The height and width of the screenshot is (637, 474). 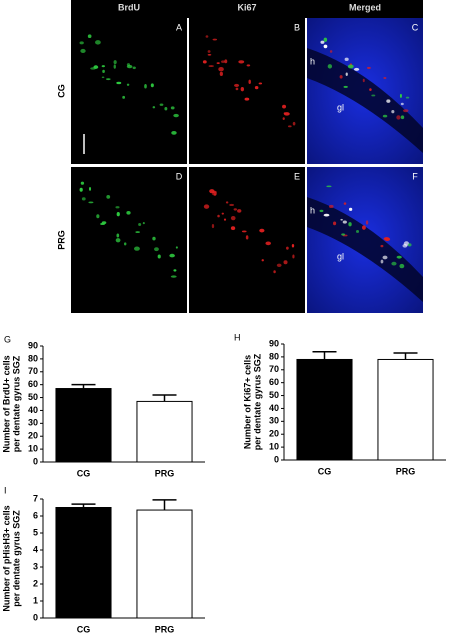 I want to click on hilus-band, so click(x=365, y=100).